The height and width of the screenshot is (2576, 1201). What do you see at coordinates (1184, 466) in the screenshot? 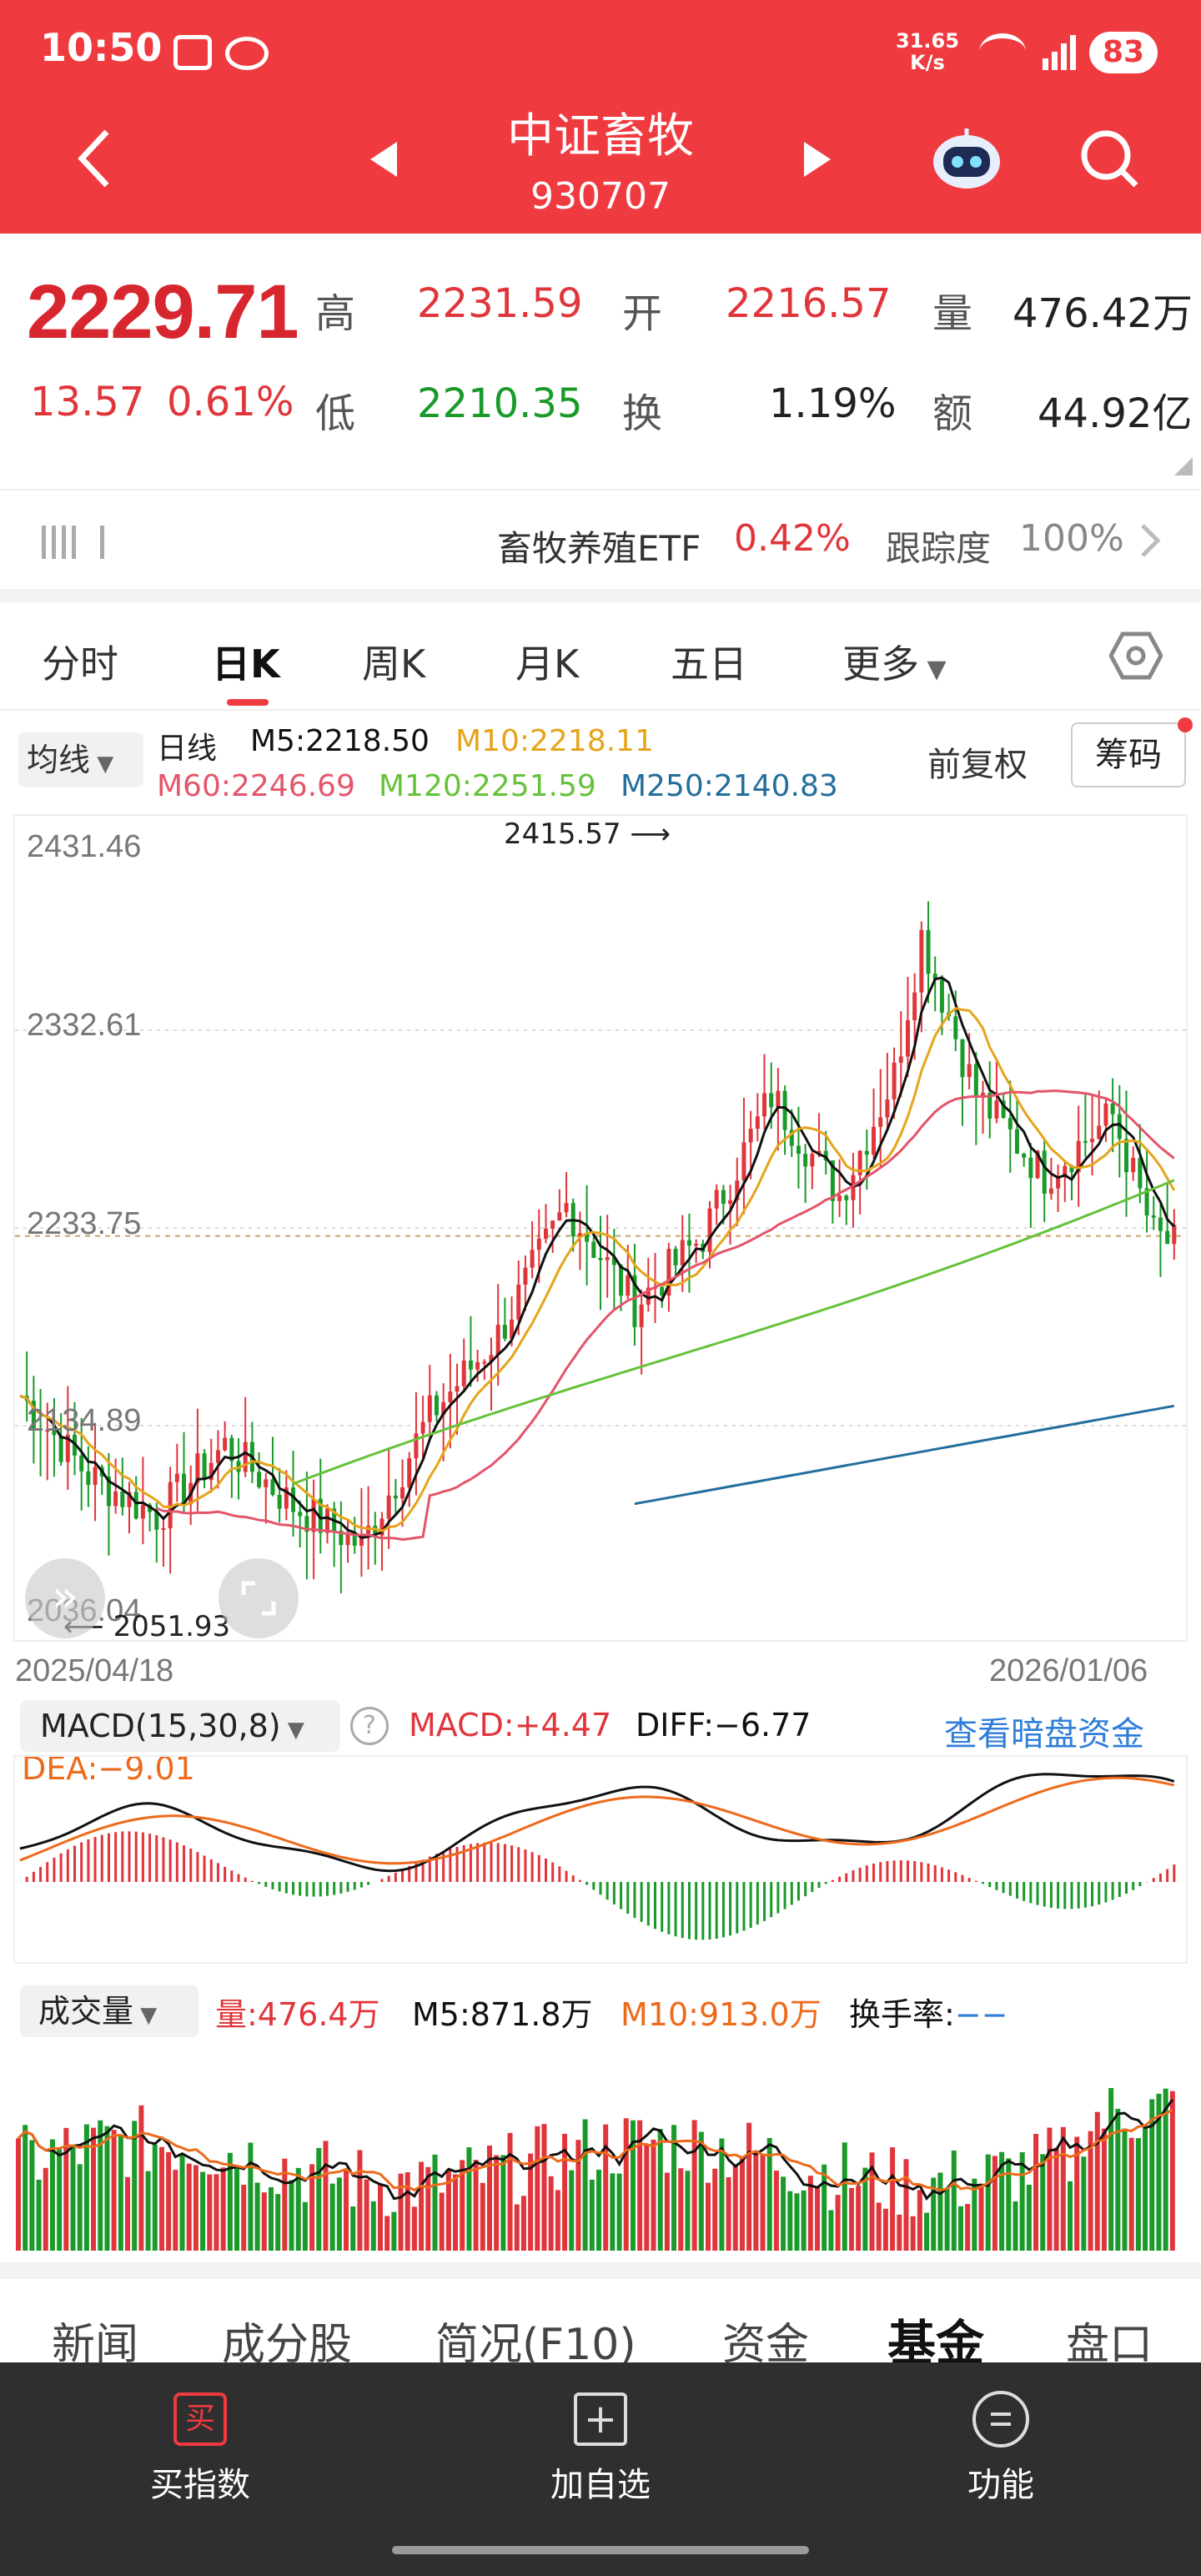
I see `expand-corner-icon` at bounding box center [1184, 466].